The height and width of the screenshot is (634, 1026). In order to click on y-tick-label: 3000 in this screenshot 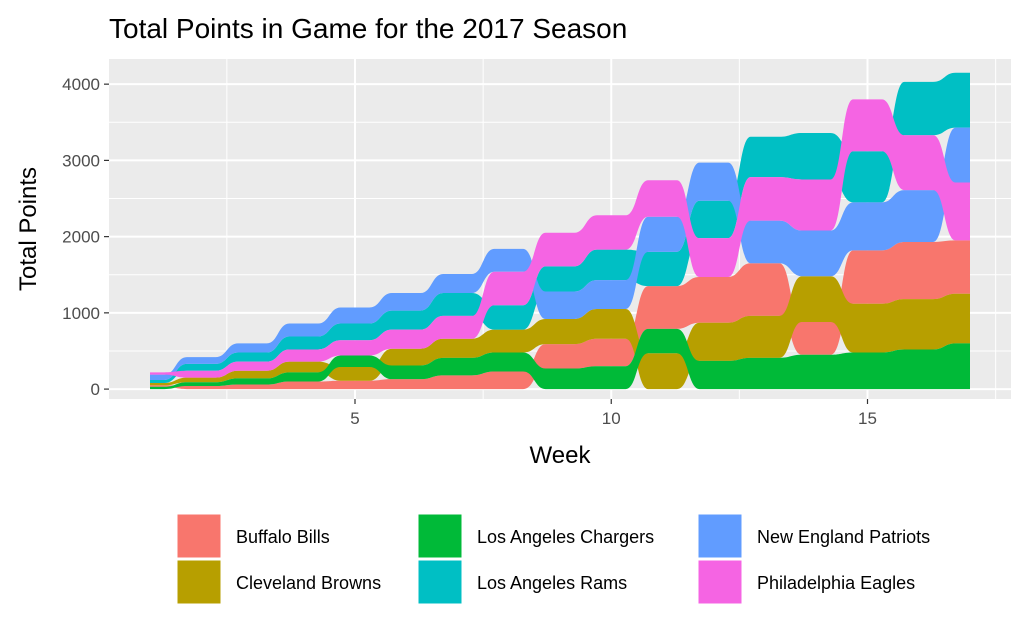, I will do `click(81, 160)`.